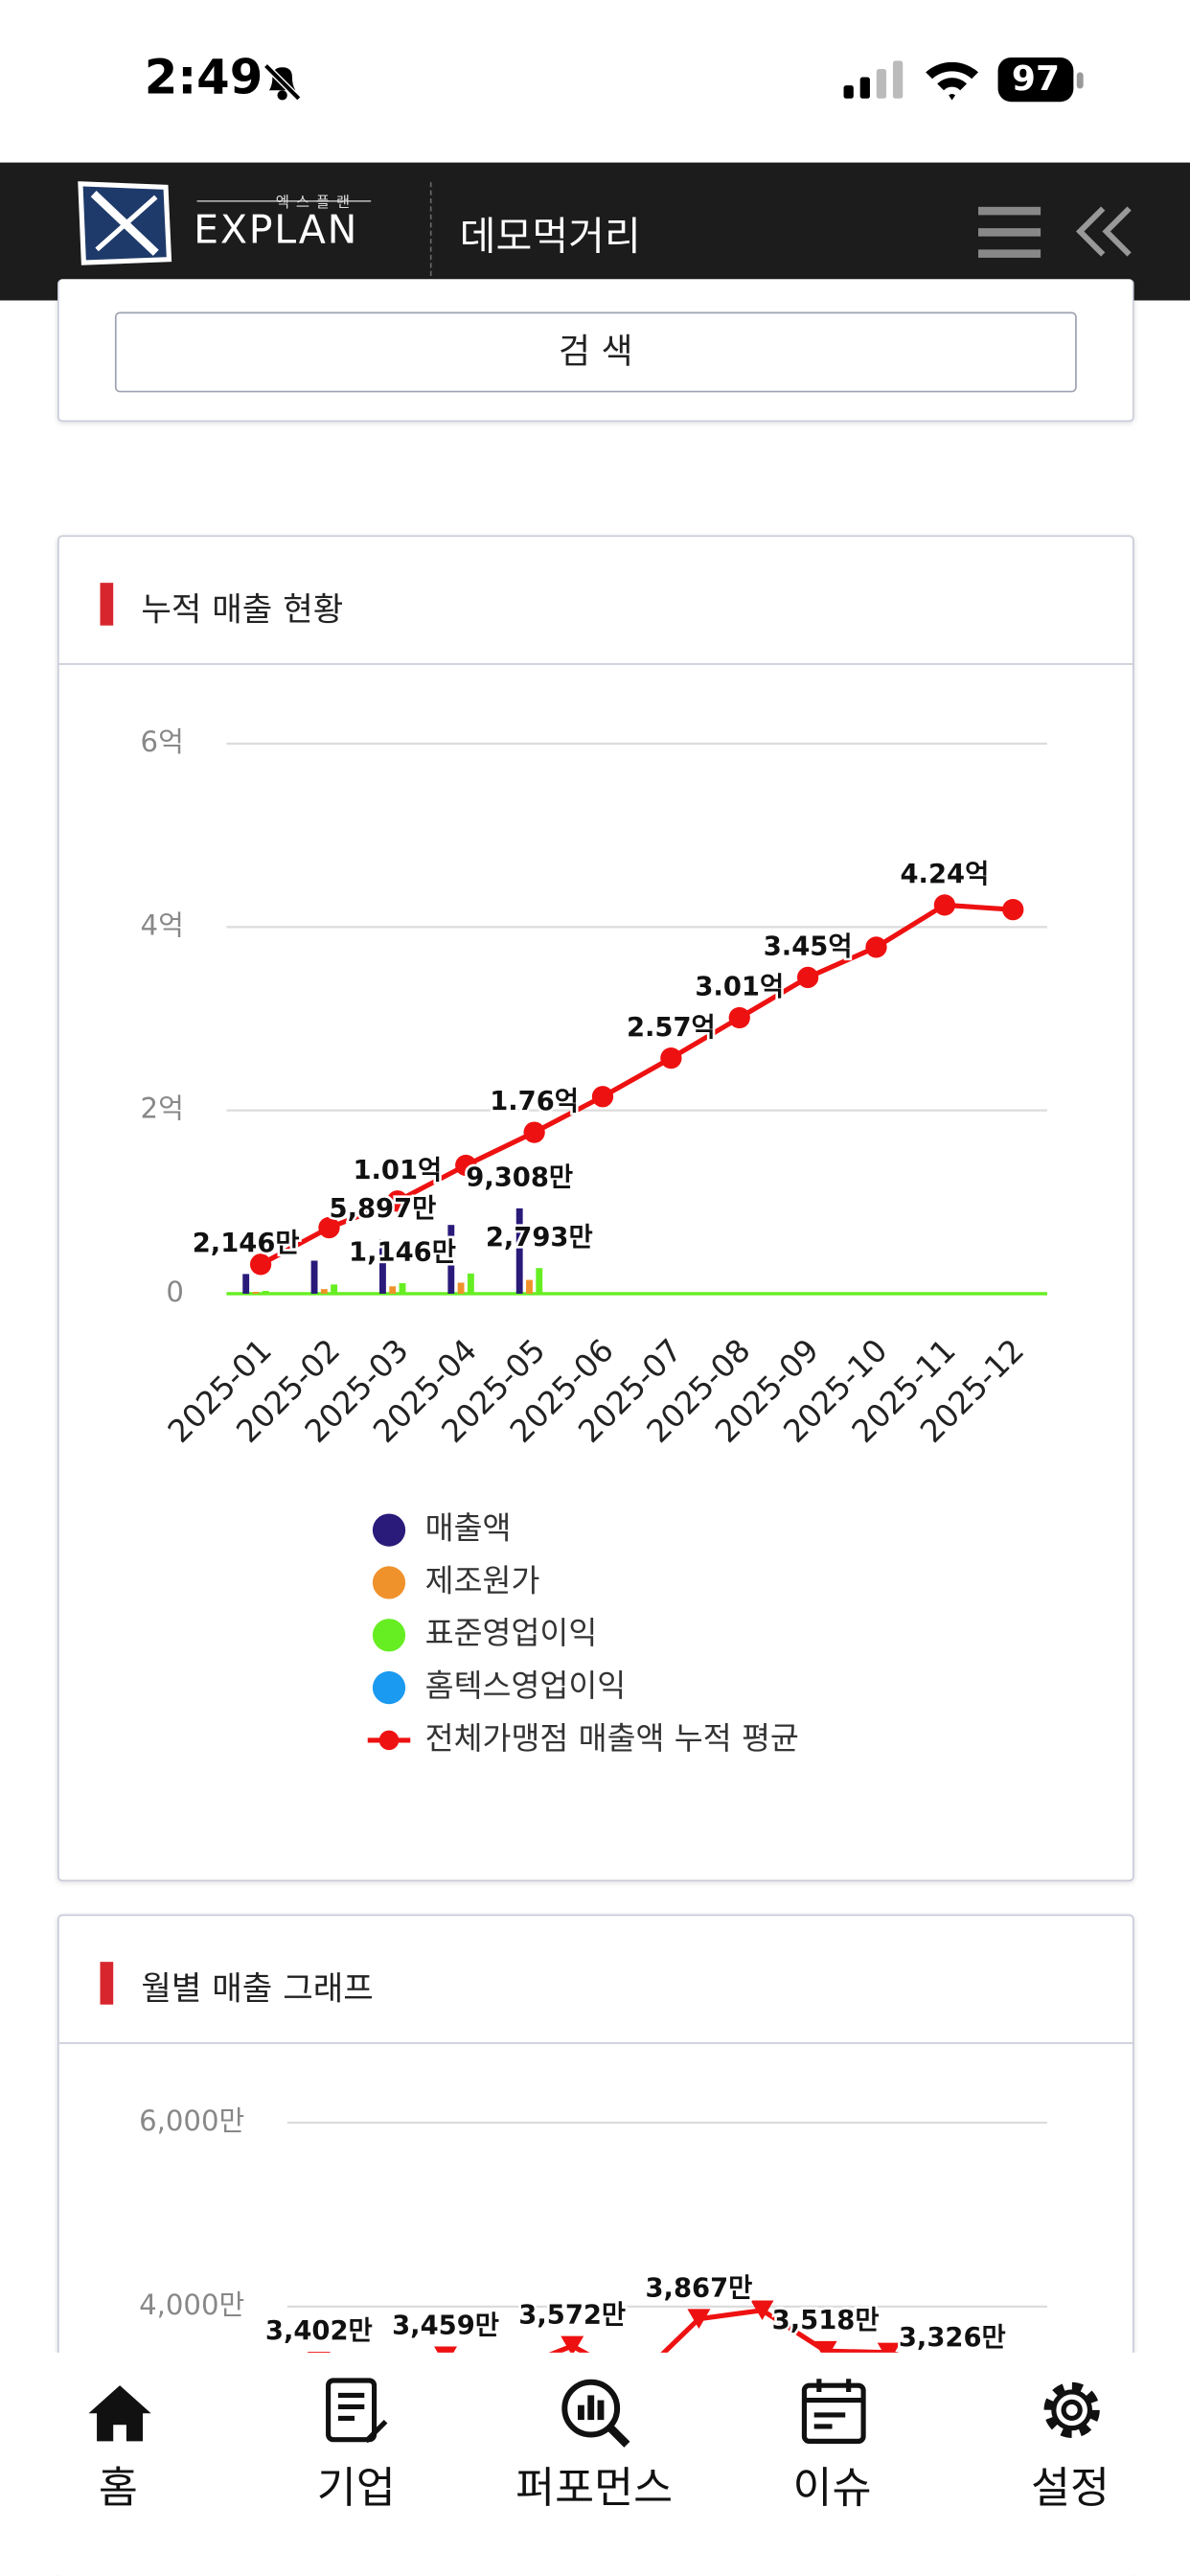 Image resolution: width=1190 pixels, height=2576 pixels. I want to click on data-label: 9,308만, so click(519, 1178).